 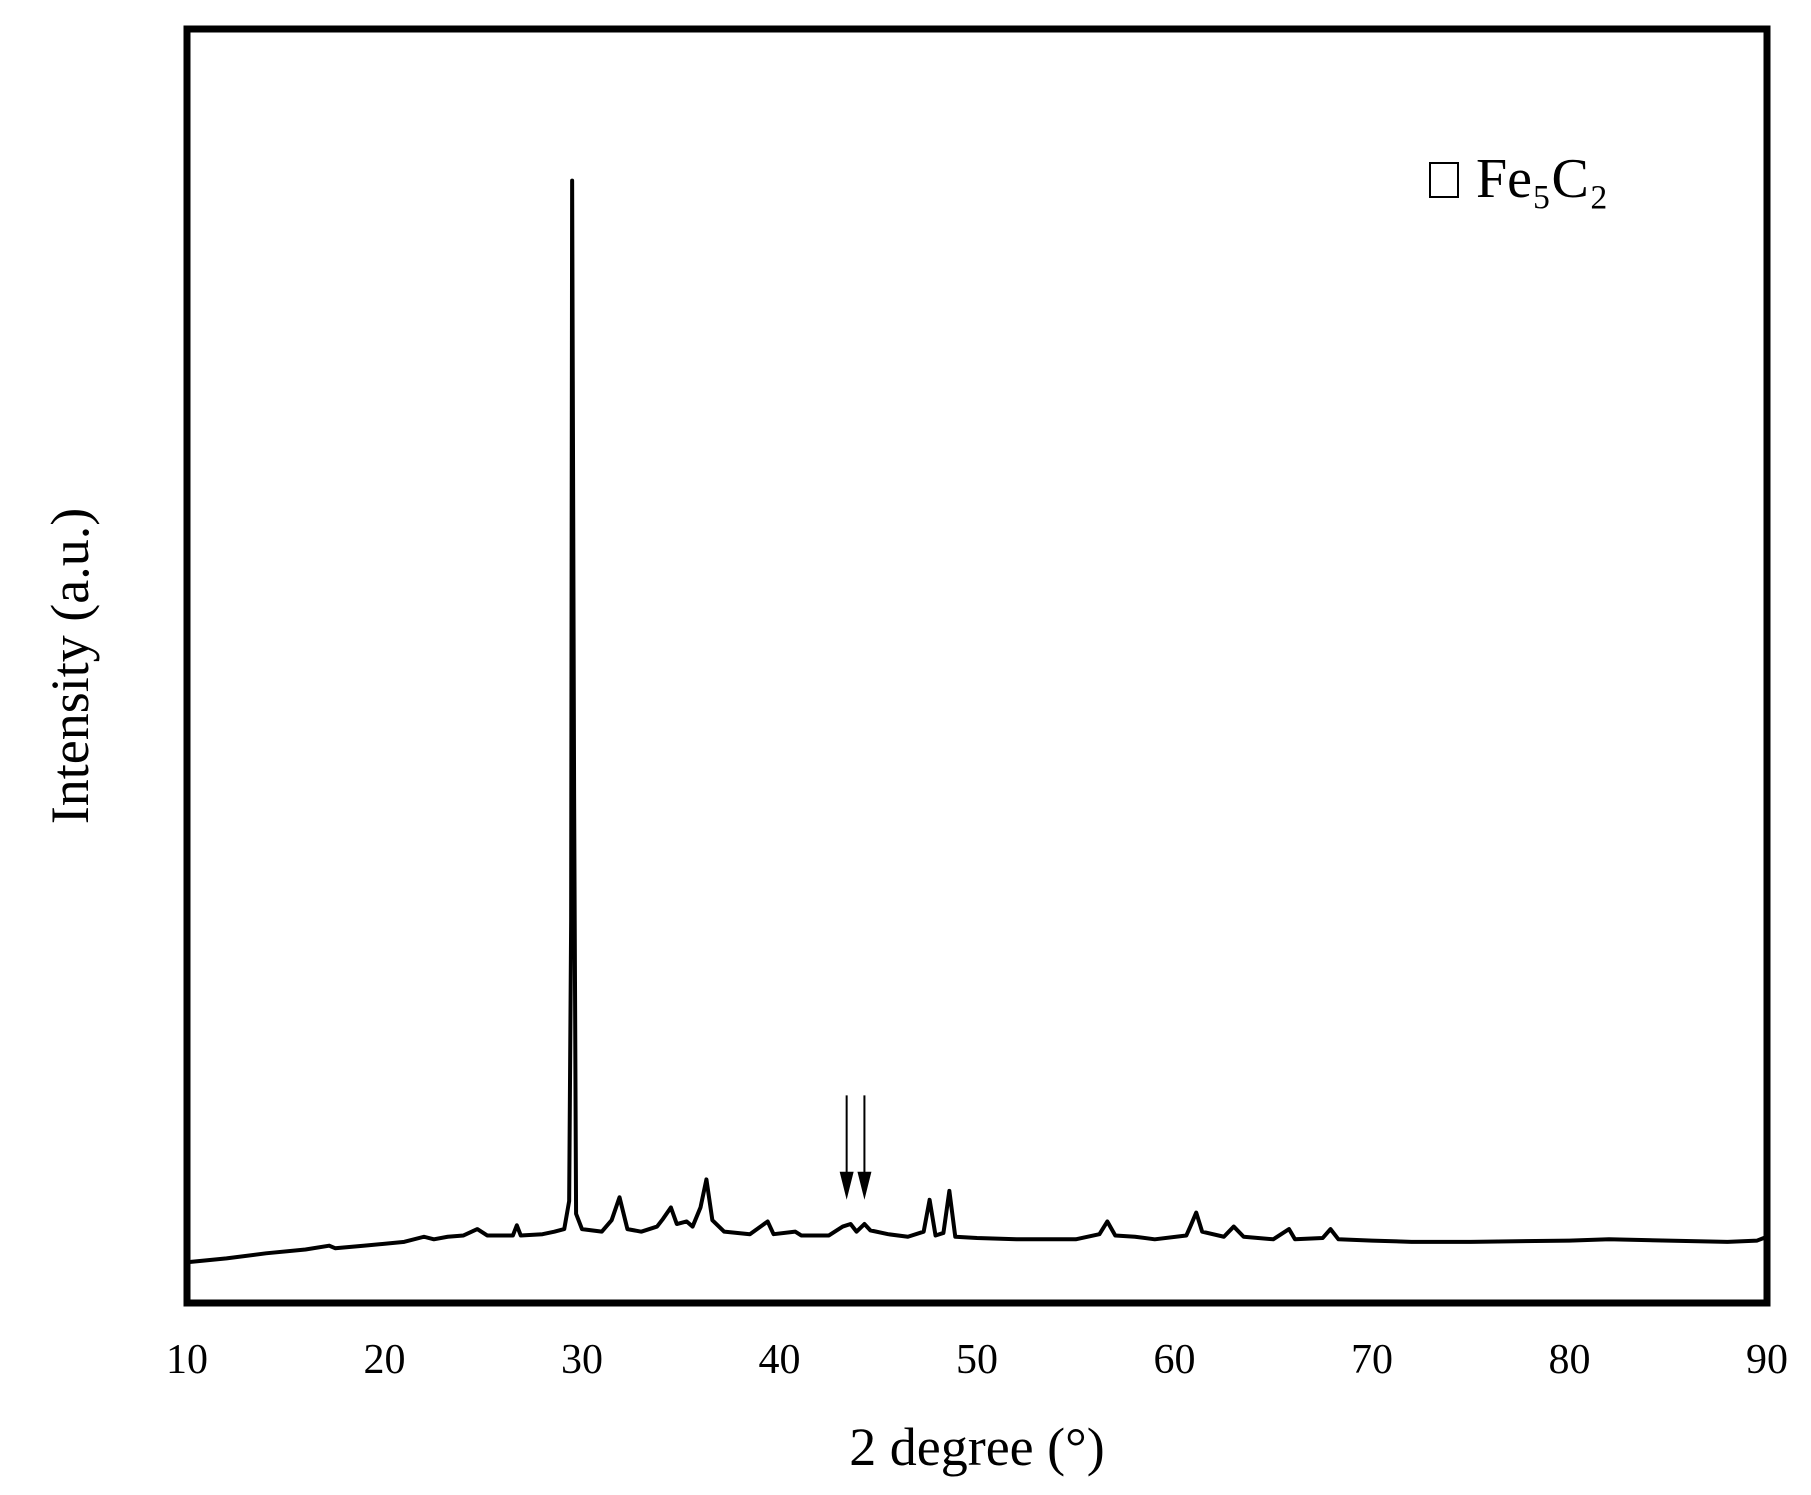 What do you see at coordinates (70, 666) in the screenshot?
I see `y-axis-label: Intensity (a.u.)` at bounding box center [70, 666].